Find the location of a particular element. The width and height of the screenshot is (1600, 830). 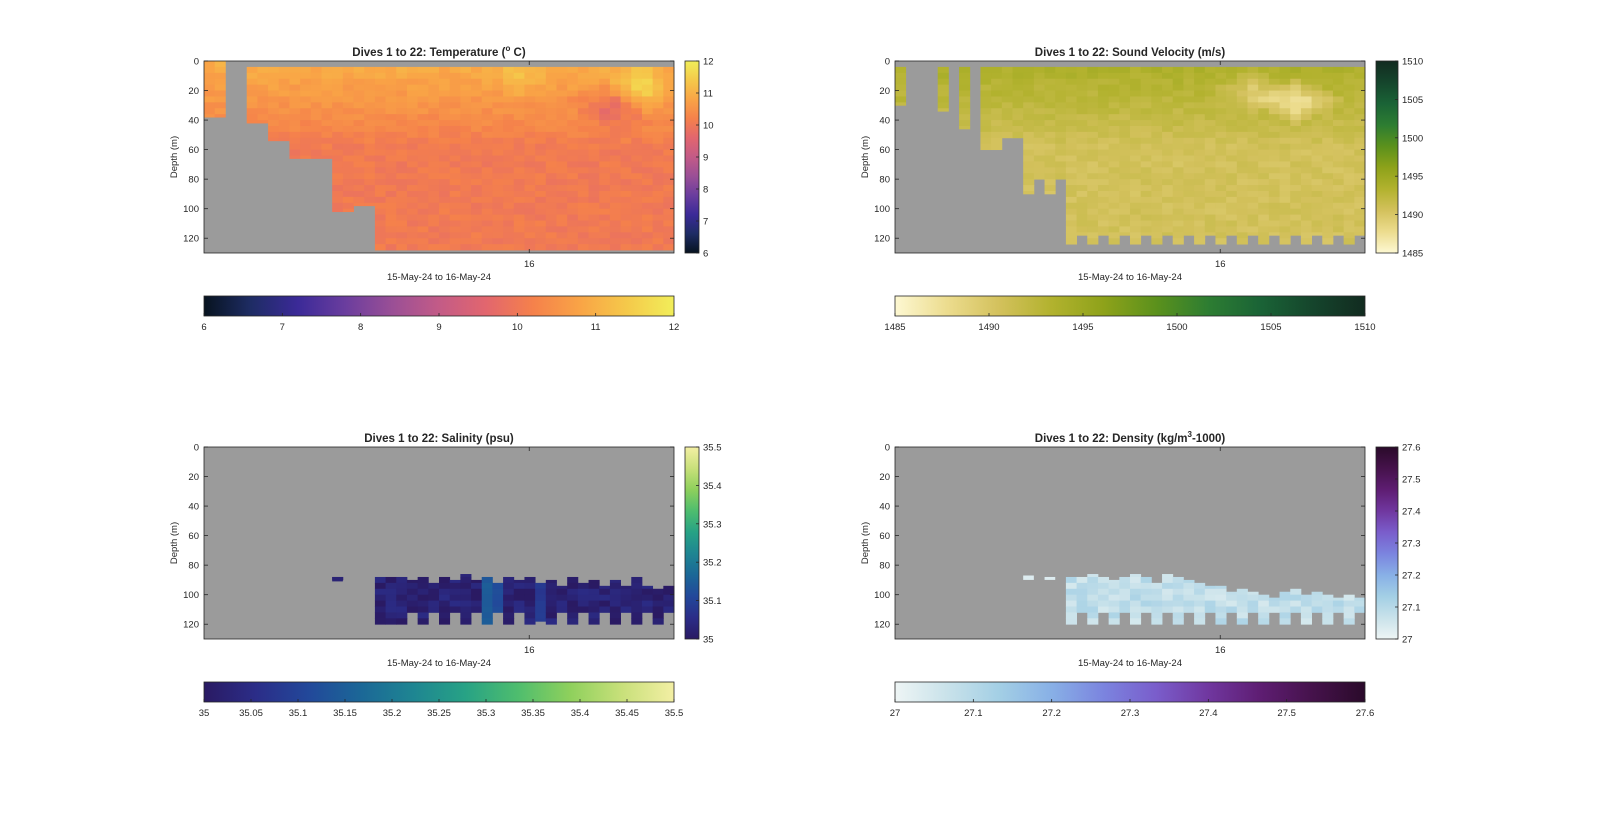

bottom-colorbar is located at coordinates (1130, 306).